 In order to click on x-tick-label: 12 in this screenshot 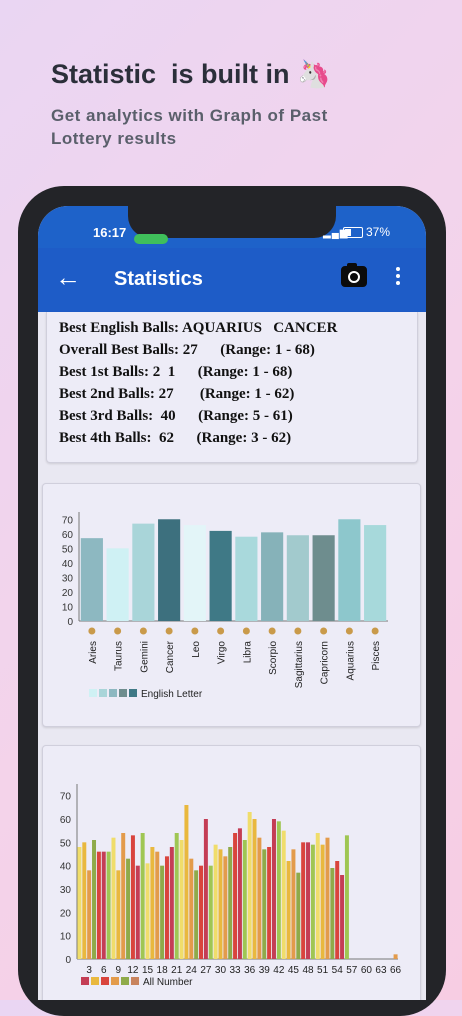, I will do `click(133, 970)`.